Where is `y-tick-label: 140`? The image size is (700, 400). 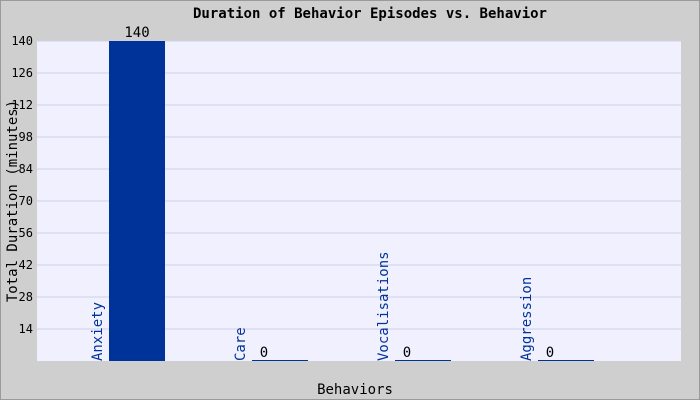
y-tick-label: 140 is located at coordinates (22, 41).